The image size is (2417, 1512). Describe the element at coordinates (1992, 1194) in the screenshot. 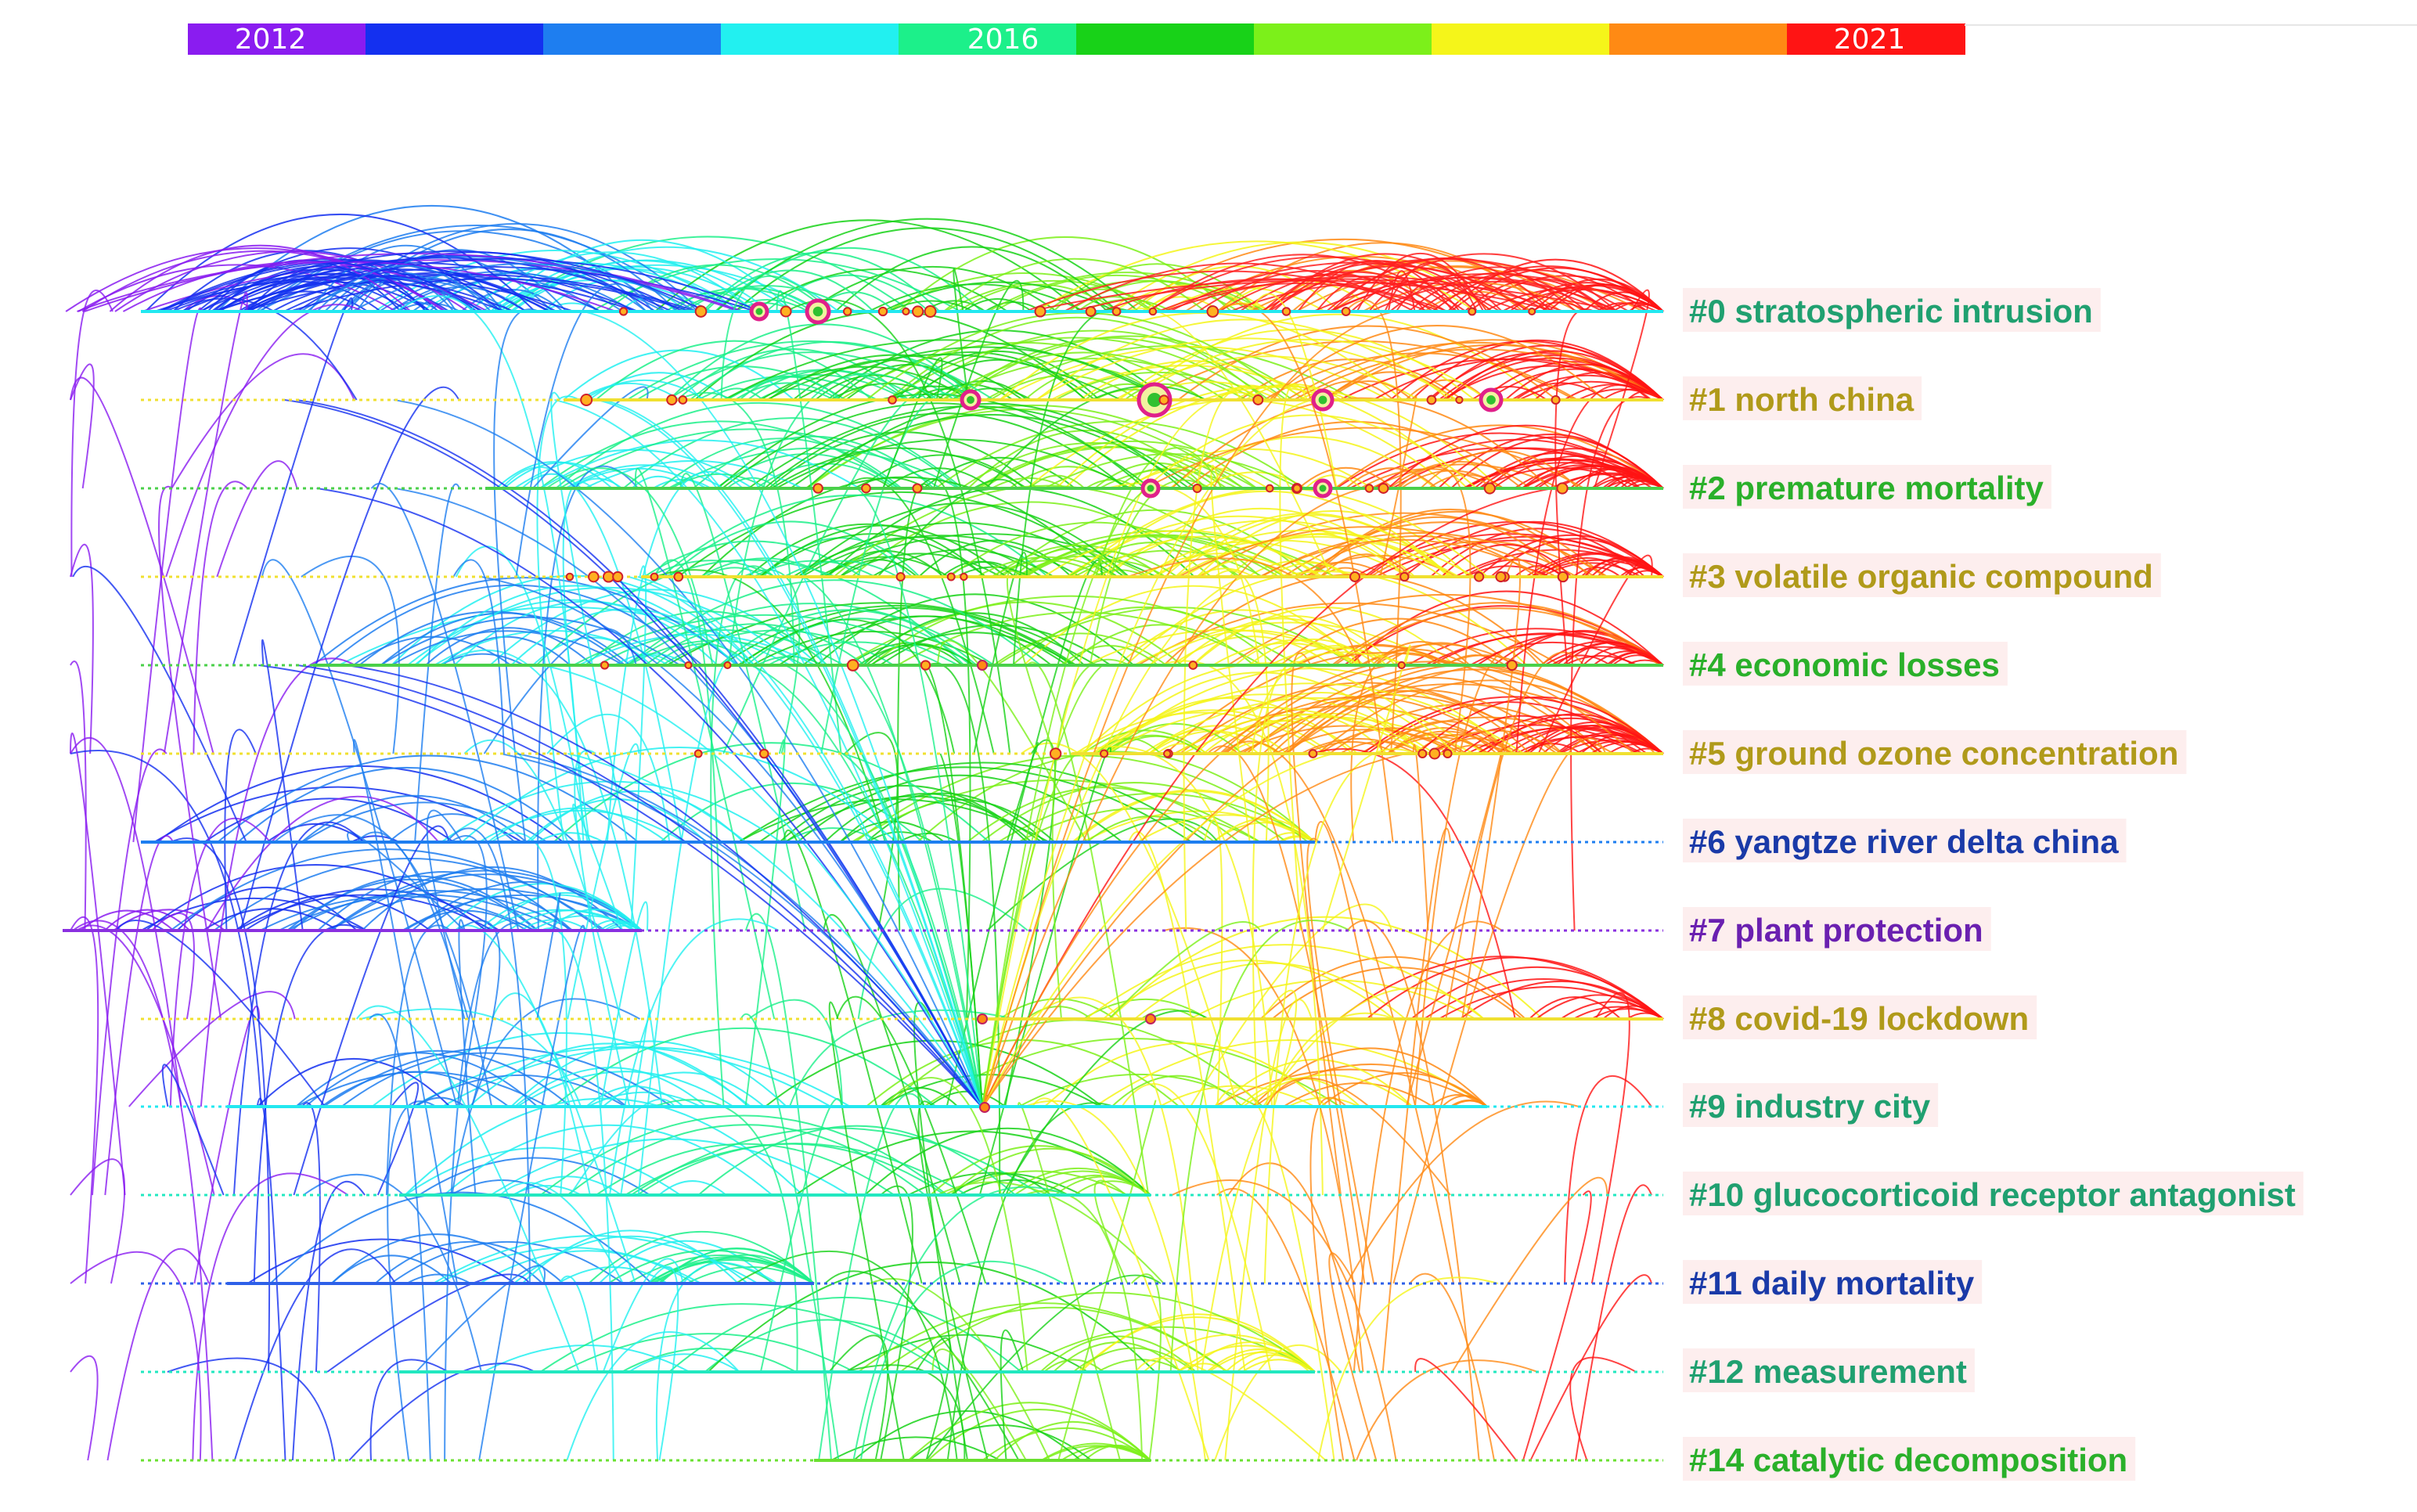

I see `cluster-label: #10 glucocorticoid receptor antagonist` at that location.